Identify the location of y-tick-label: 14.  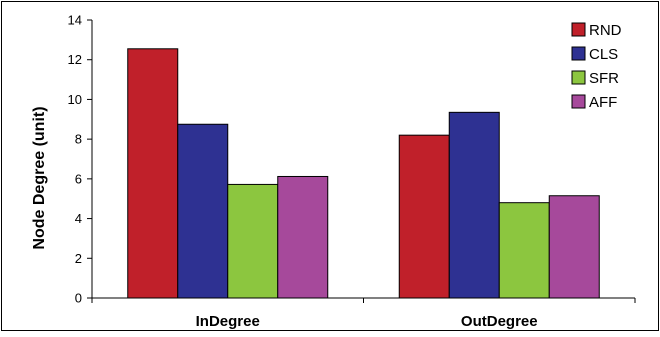
(75, 20).